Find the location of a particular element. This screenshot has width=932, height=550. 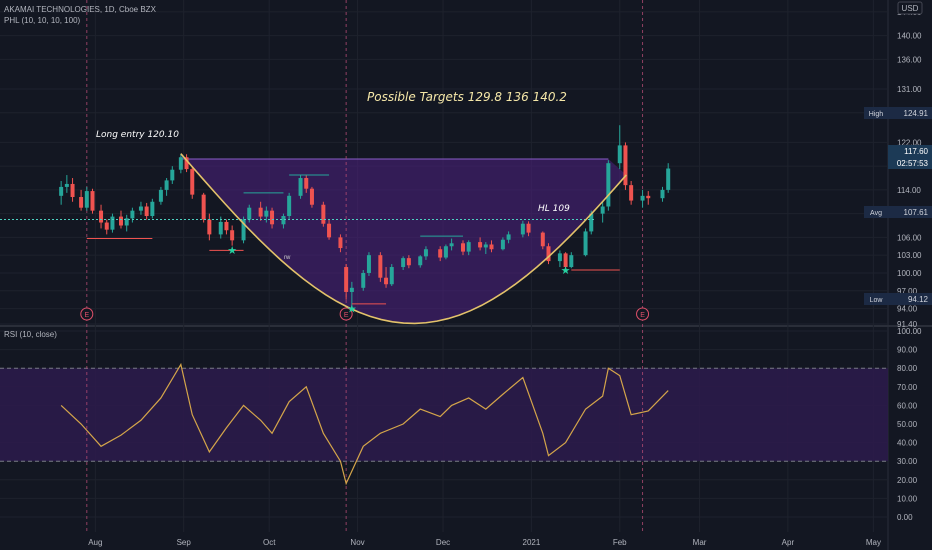

x-tick-label: Mar is located at coordinates (700, 542).